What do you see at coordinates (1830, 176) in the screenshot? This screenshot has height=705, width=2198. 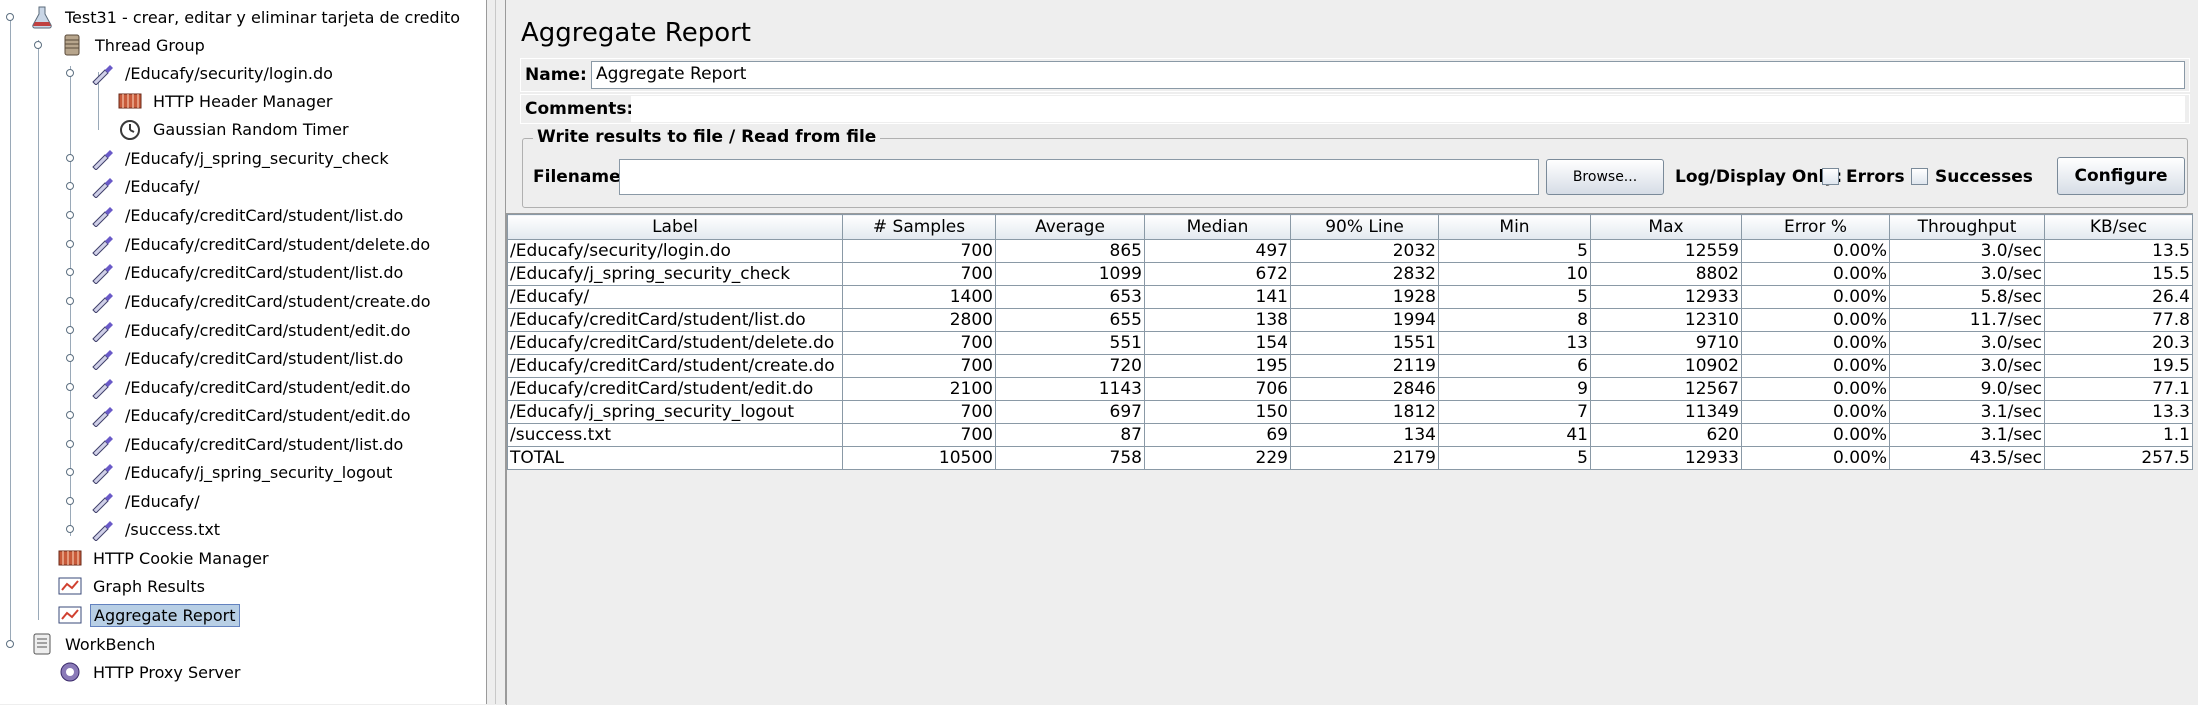 I see `errors-checkbox` at bounding box center [1830, 176].